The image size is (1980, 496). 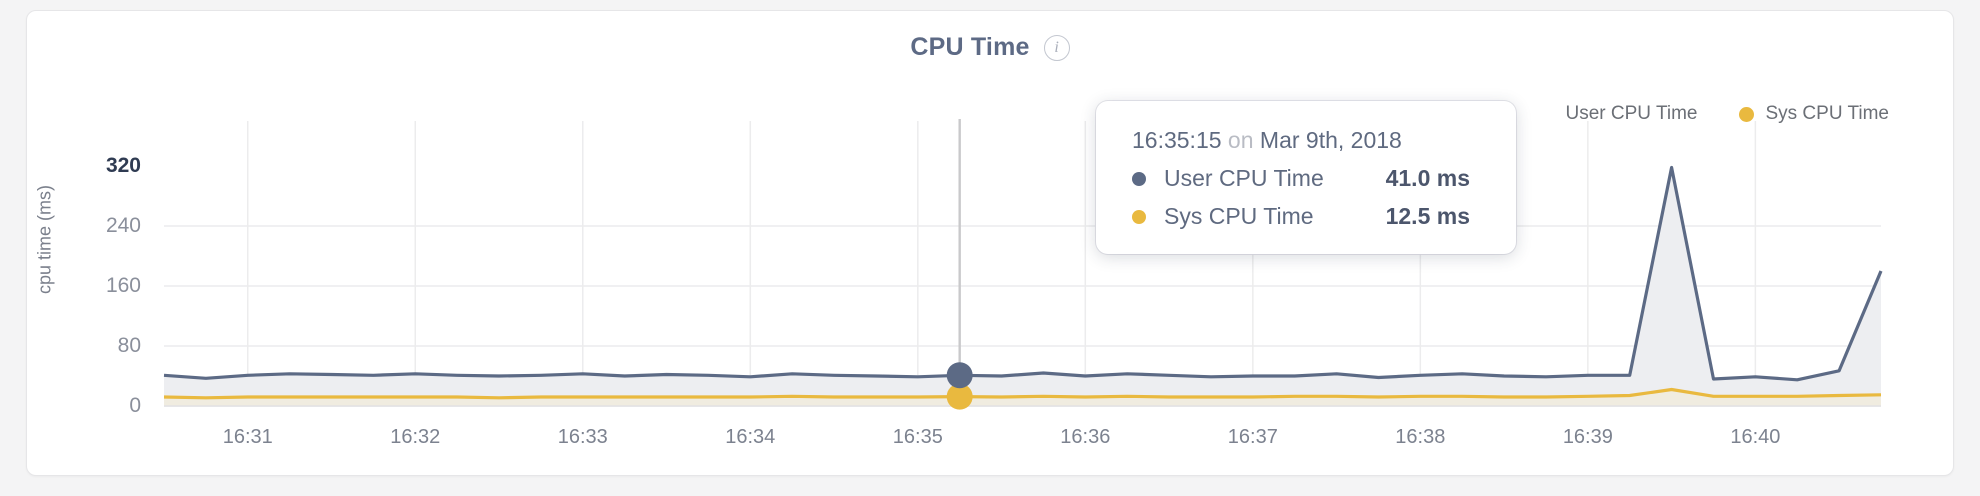 I want to click on y-tick-80: 80, so click(x=129, y=345).